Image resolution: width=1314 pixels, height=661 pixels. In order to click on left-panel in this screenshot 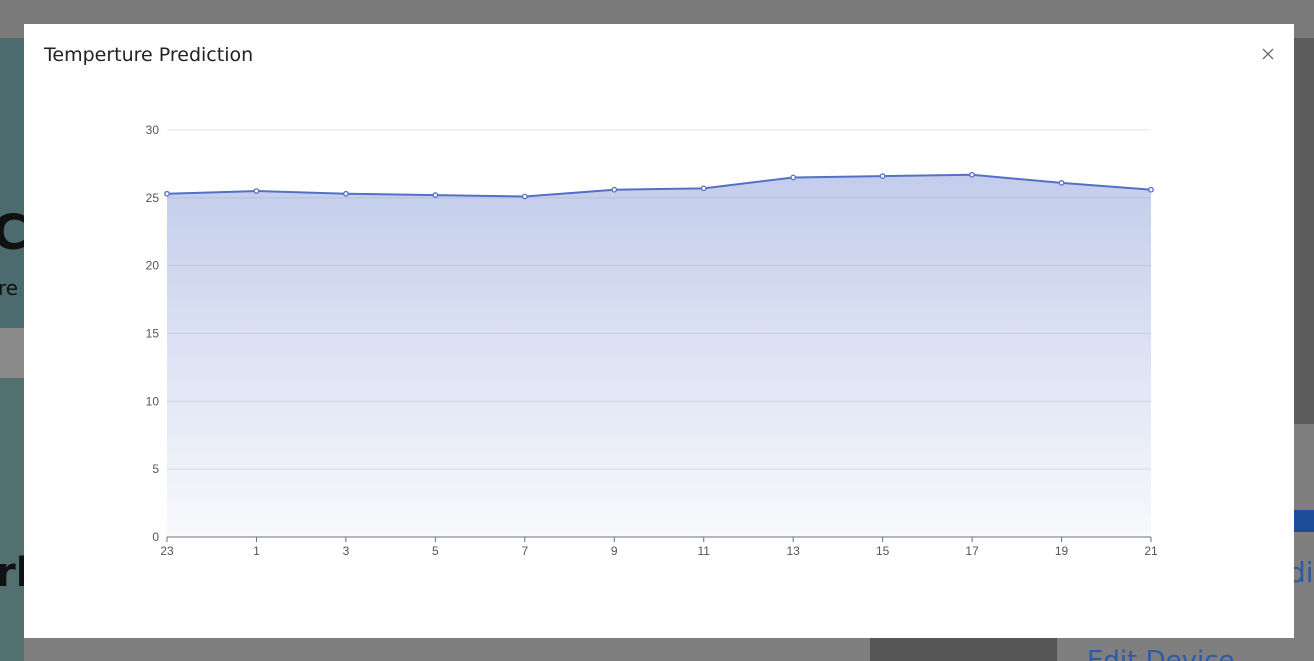, I will do `click(12, 183)`.